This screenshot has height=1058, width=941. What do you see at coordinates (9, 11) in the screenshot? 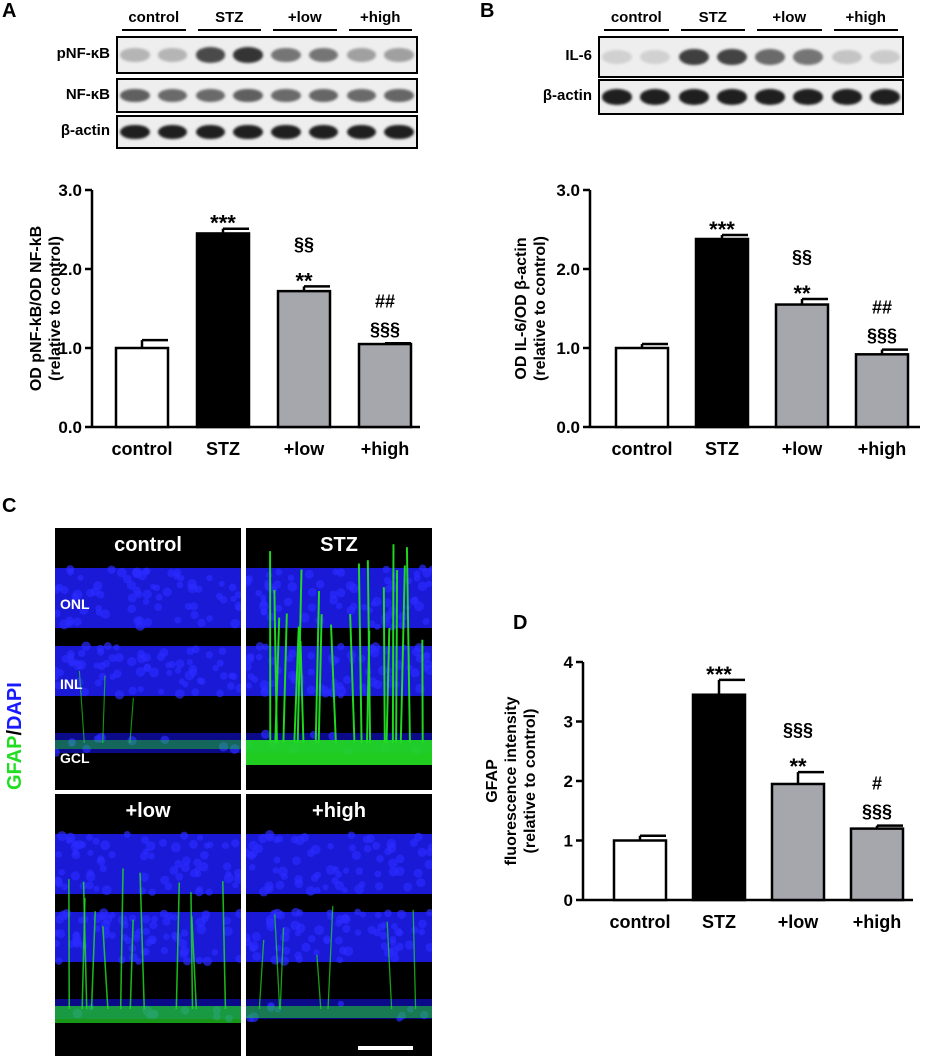
I see `panel-label-a: A` at bounding box center [9, 11].